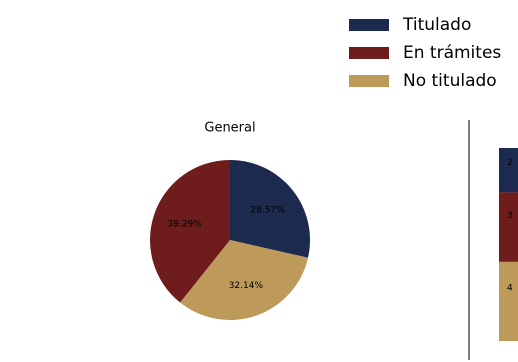 The height and width of the screenshot is (362, 518). I want to click on pie-slice-label-2: 32.14%, so click(246, 286).